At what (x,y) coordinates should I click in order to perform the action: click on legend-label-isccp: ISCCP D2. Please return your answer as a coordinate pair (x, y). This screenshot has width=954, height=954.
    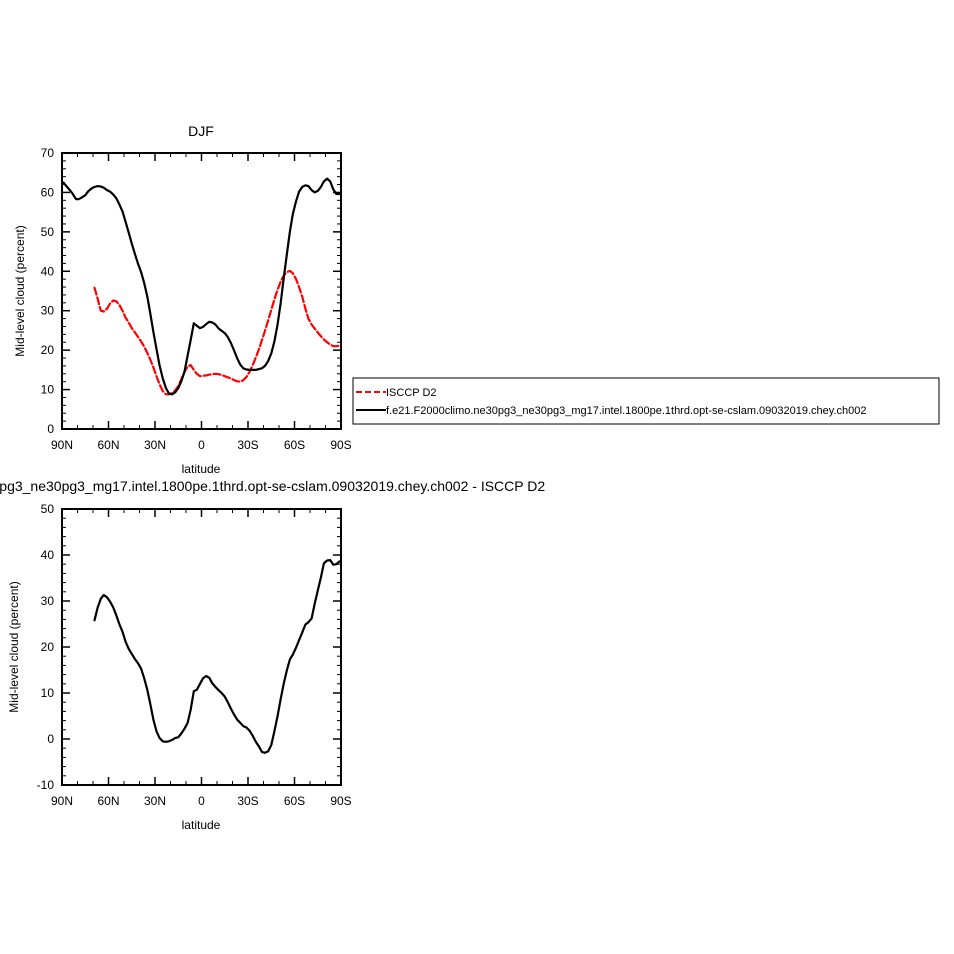
    Looking at the image, I should click on (411, 393).